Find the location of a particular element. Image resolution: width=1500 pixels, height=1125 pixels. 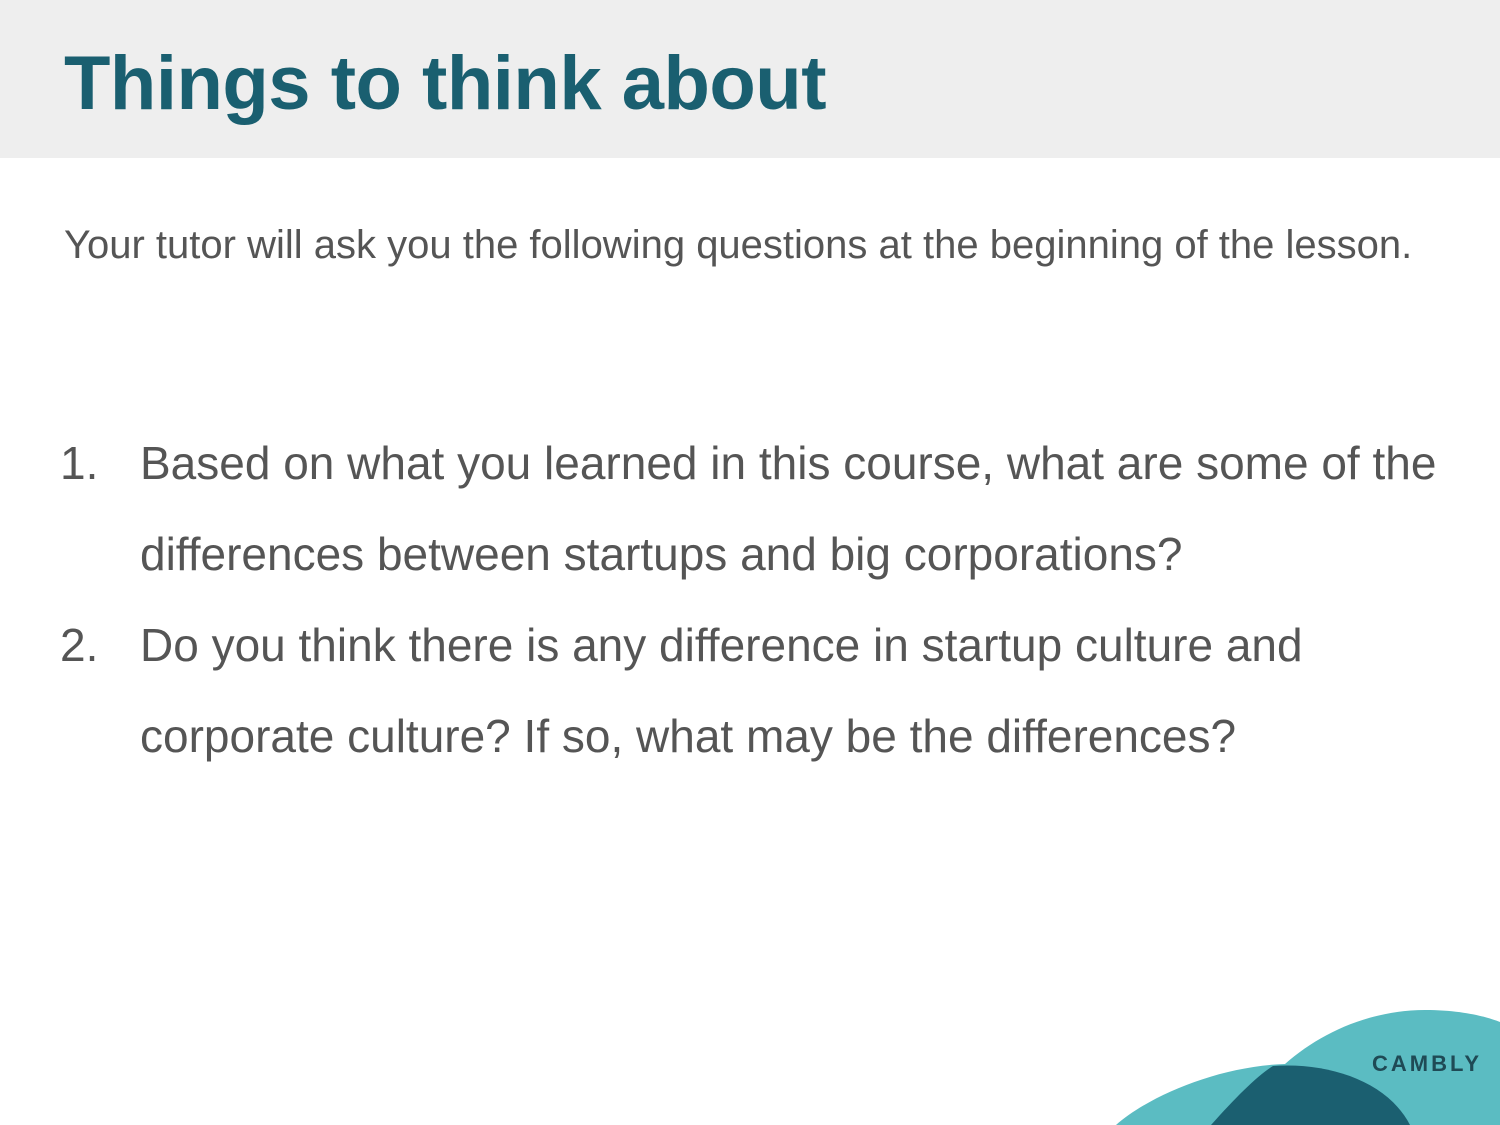

question-number: 2. is located at coordinates (79, 645).